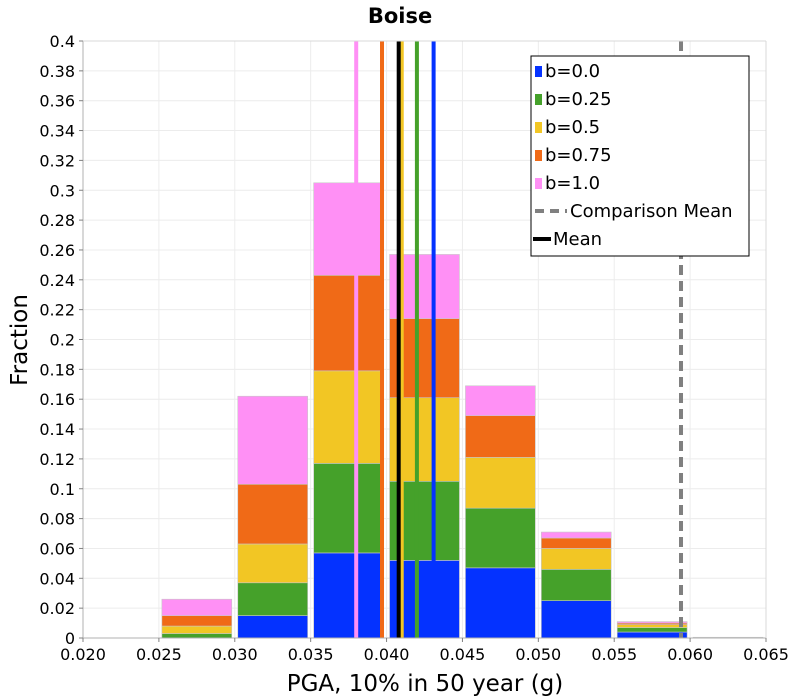  What do you see at coordinates (57, 310) in the screenshot?
I see `y-tick-label: 0.22` at bounding box center [57, 310].